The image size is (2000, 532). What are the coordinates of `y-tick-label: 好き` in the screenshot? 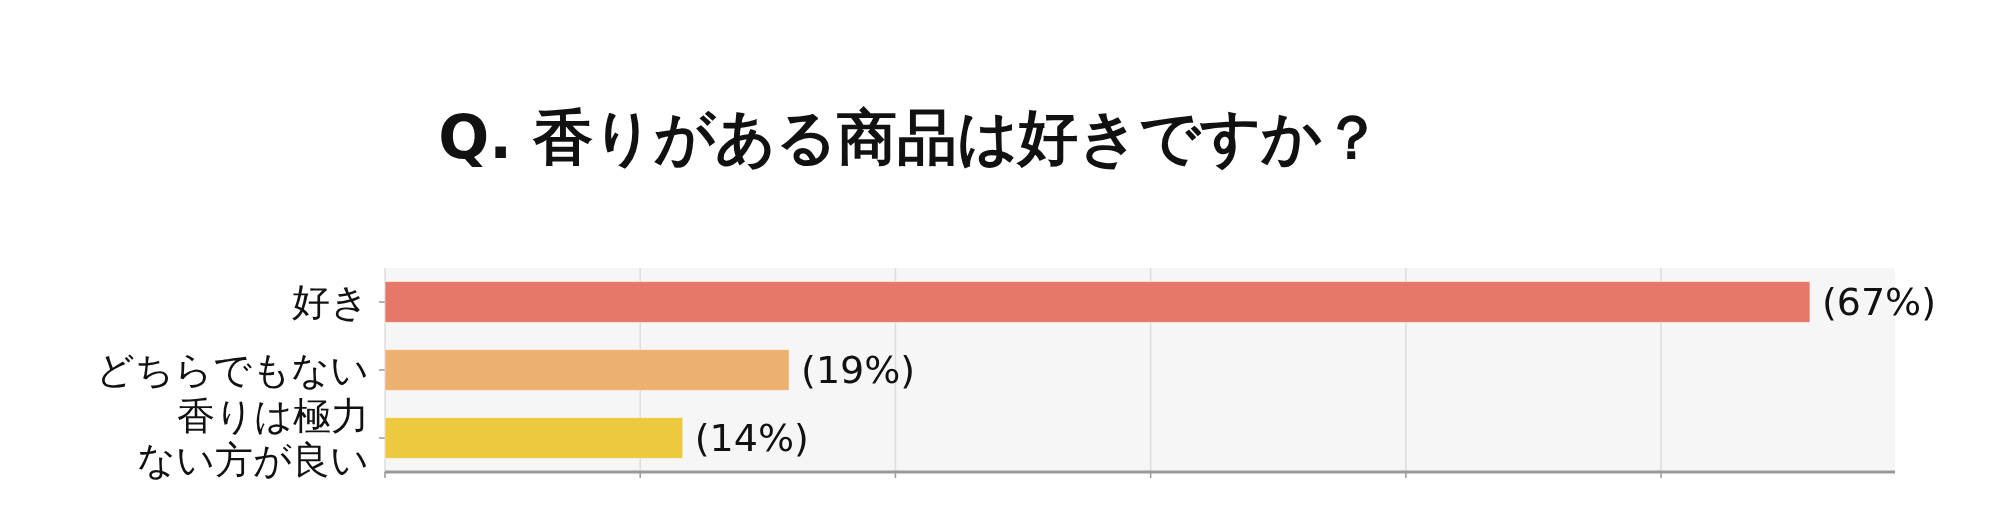 It's located at (330, 302).